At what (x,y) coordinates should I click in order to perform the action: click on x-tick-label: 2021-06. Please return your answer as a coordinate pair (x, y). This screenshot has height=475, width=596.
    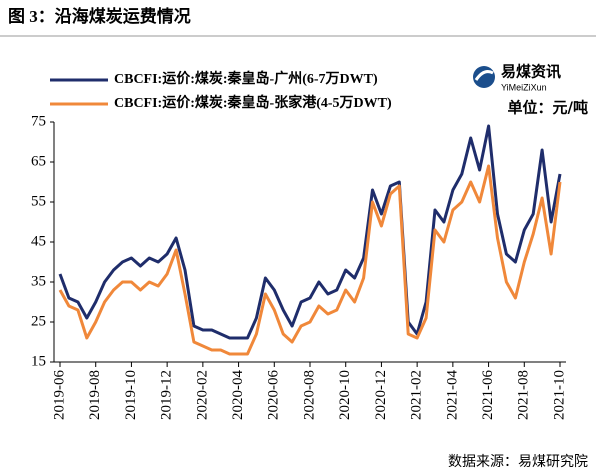
    Looking at the image, I should click on (488, 395).